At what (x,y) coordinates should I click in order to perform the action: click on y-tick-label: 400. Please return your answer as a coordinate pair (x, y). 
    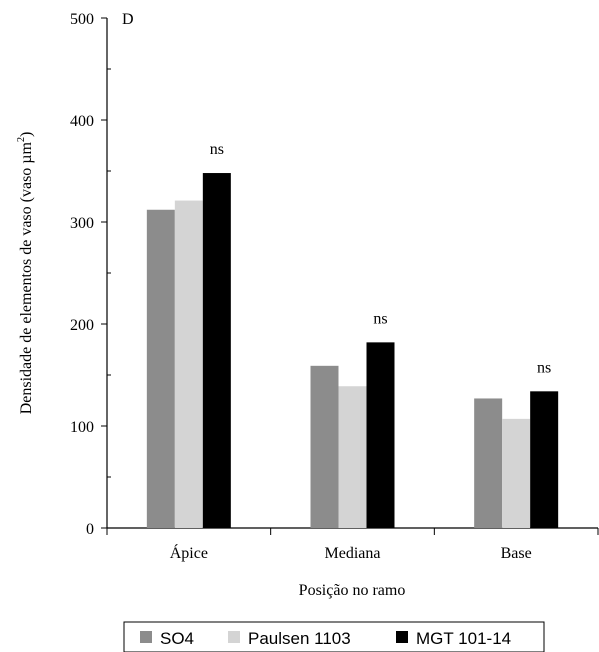
    Looking at the image, I should click on (82, 121).